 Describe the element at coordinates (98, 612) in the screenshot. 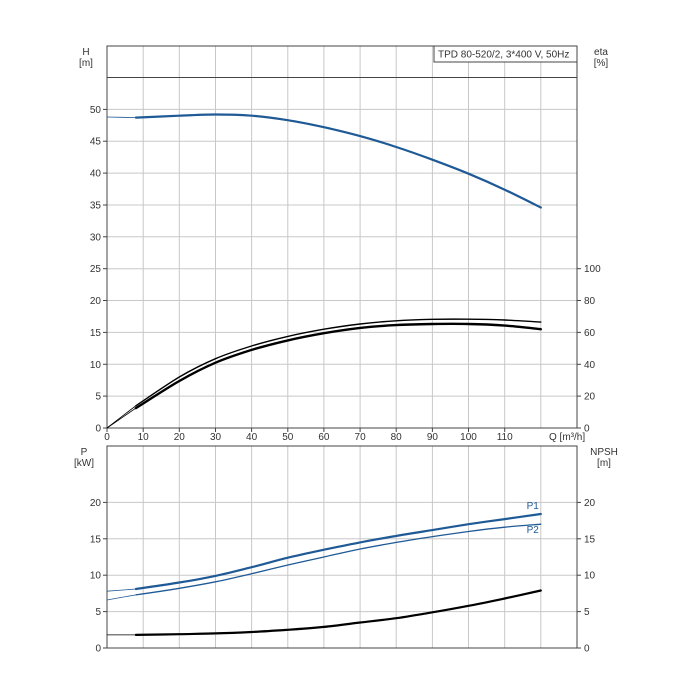

I see `power-tick-label: 5` at that location.